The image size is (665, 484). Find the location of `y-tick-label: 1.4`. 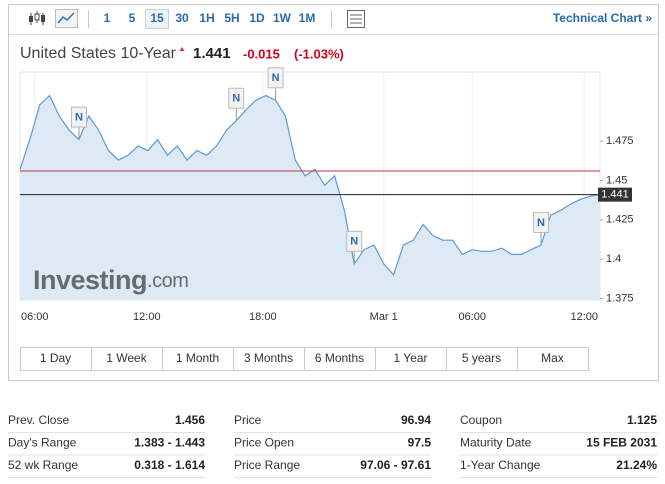

y-tick-label: 1.4 is located at coordinates (613, 259).